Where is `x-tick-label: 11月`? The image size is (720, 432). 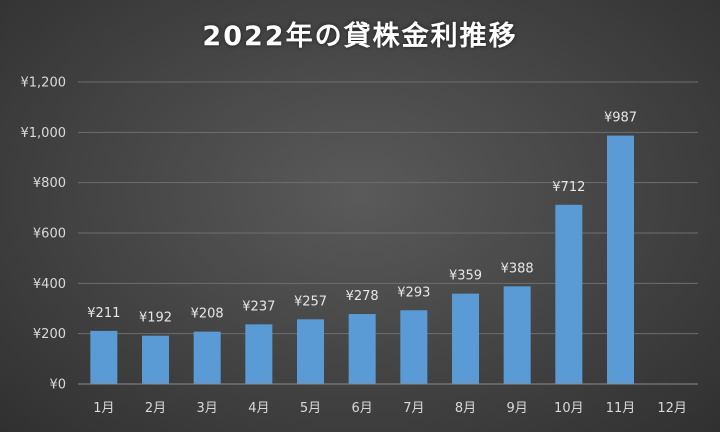 x-tick-label: 11月 is located at coordinates (621, 408).